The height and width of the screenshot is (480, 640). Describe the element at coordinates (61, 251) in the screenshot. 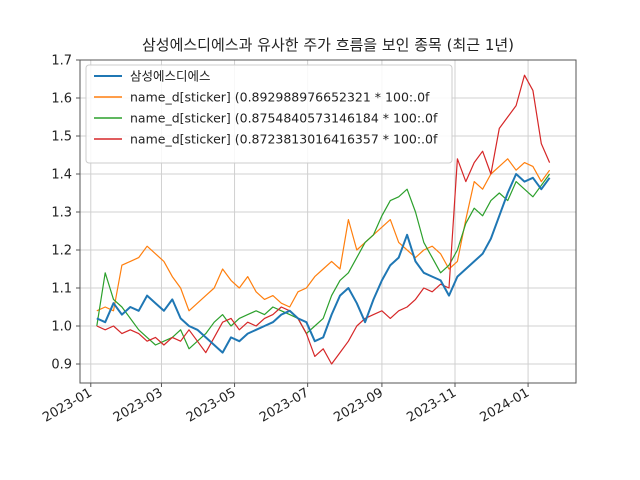

I see `y-tick-label: 1.2` at that location.